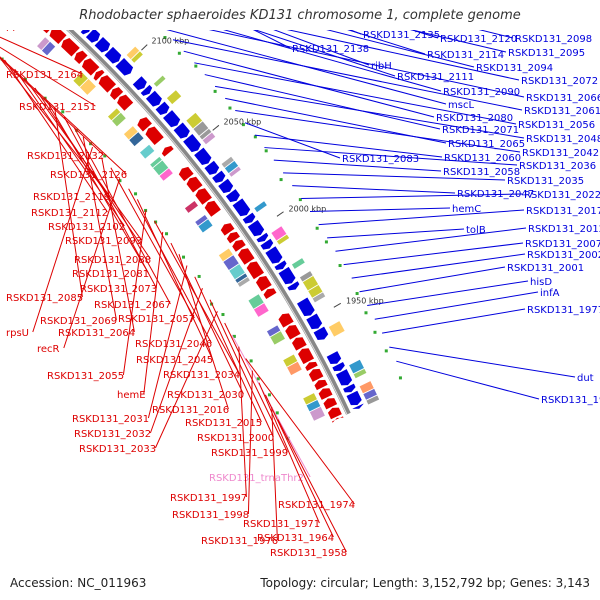 This screenshot has height=600, width=600. I want to click on gene-label-plus: hisD, so click(541, 282).